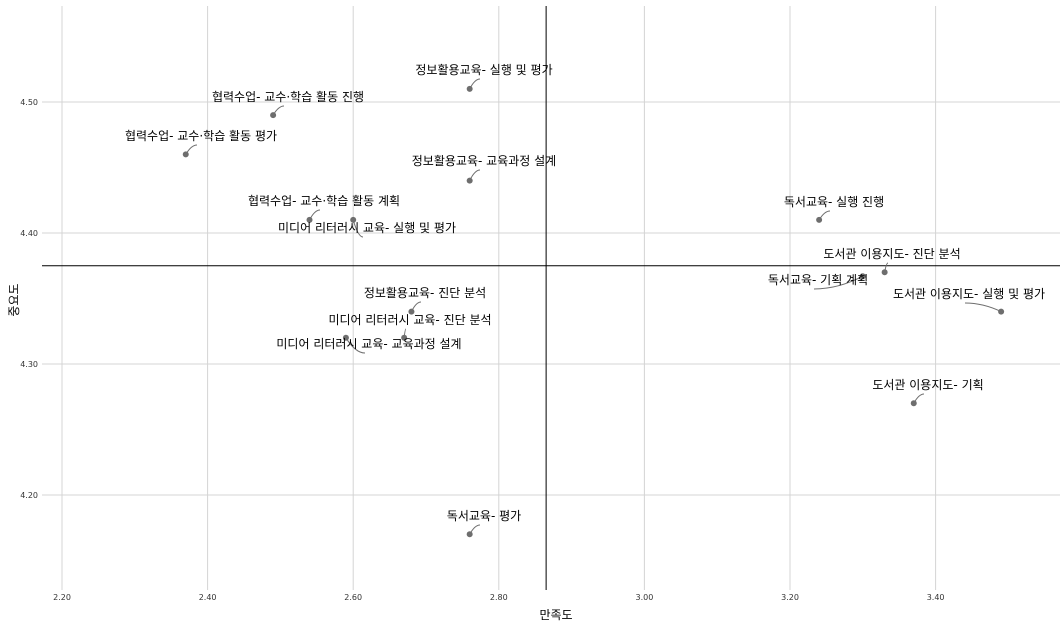 The width and height of the screenshot is (1063, 623). Describe the element at coordinates (483, 69) in the screenshot. I see `point-label: 정보활용교육- 실행 및 평가` at that location.